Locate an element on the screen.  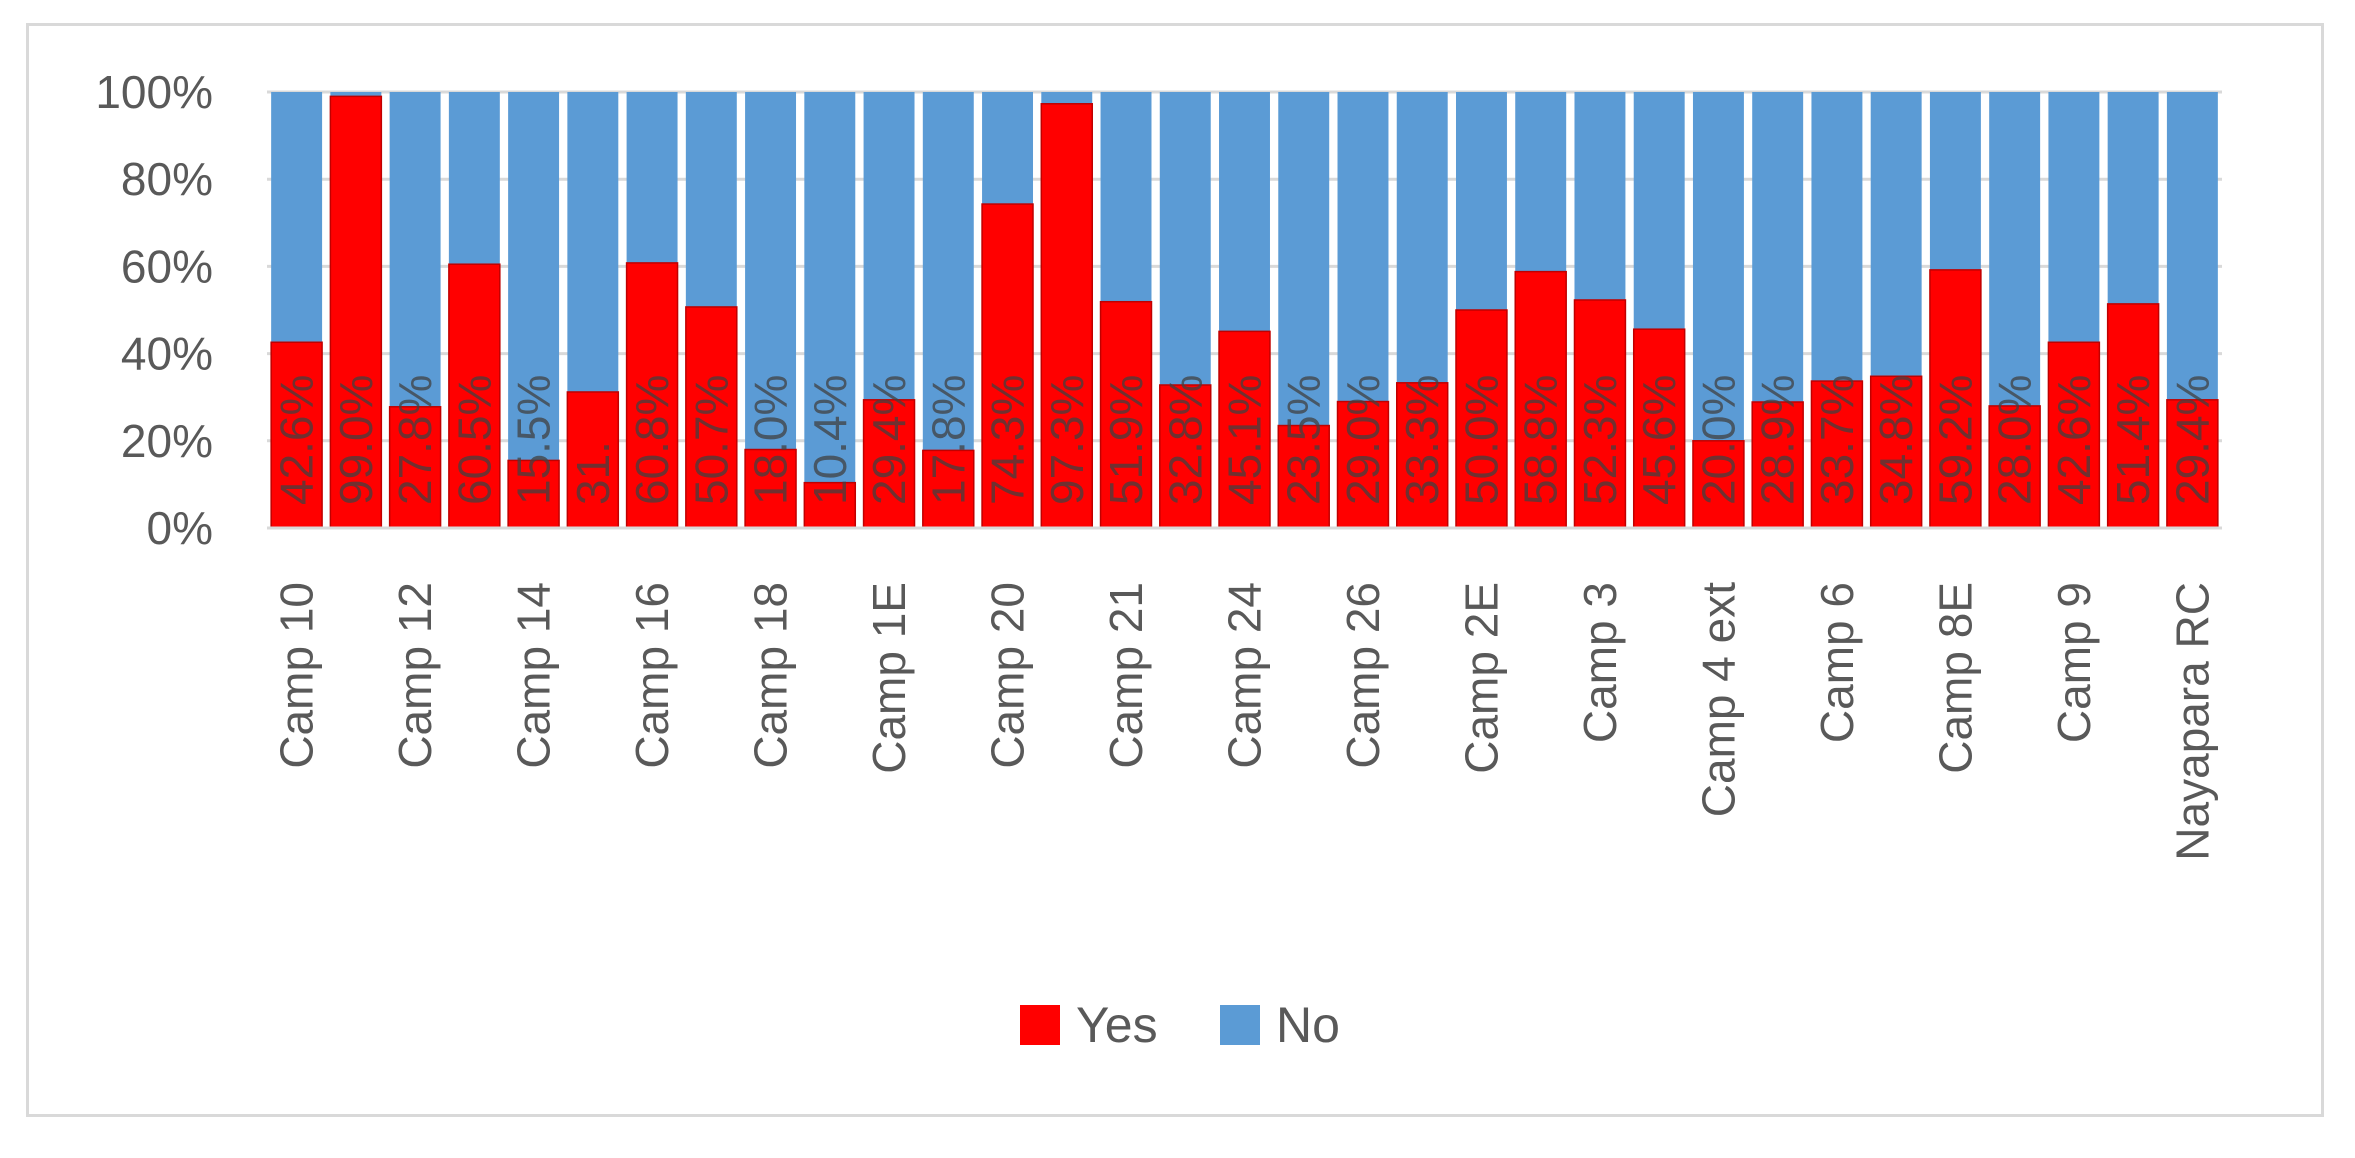
legend-label-yes: Yes is located at coordinates (1117, 1025).